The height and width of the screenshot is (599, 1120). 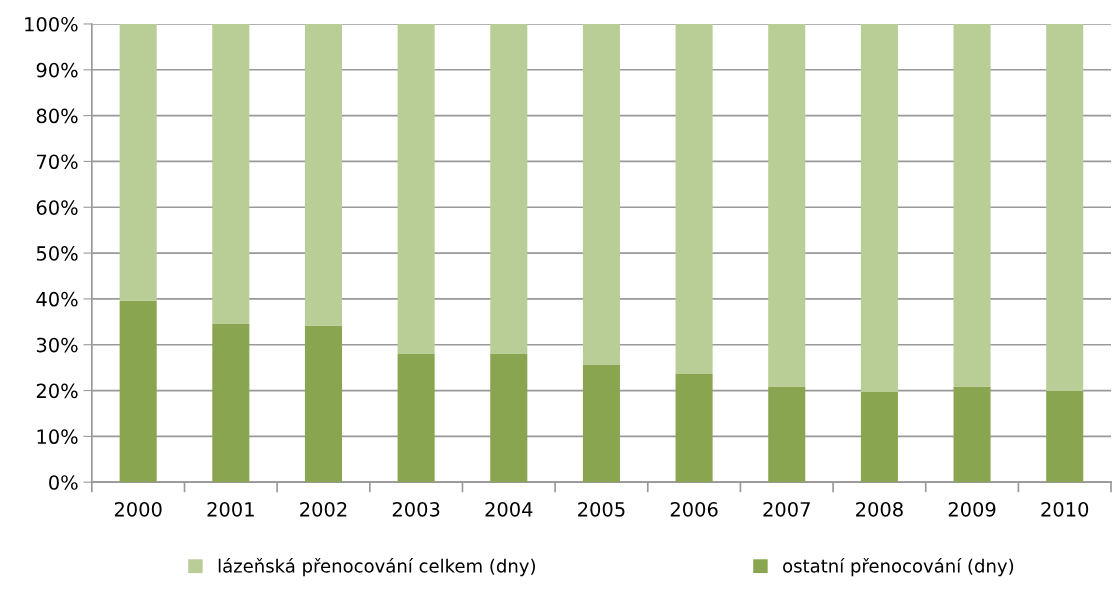 What do you see at coordinates (57, 116) in the screenshot?
I see `y-tick-label: 80%` at bounding box center [57, 116].